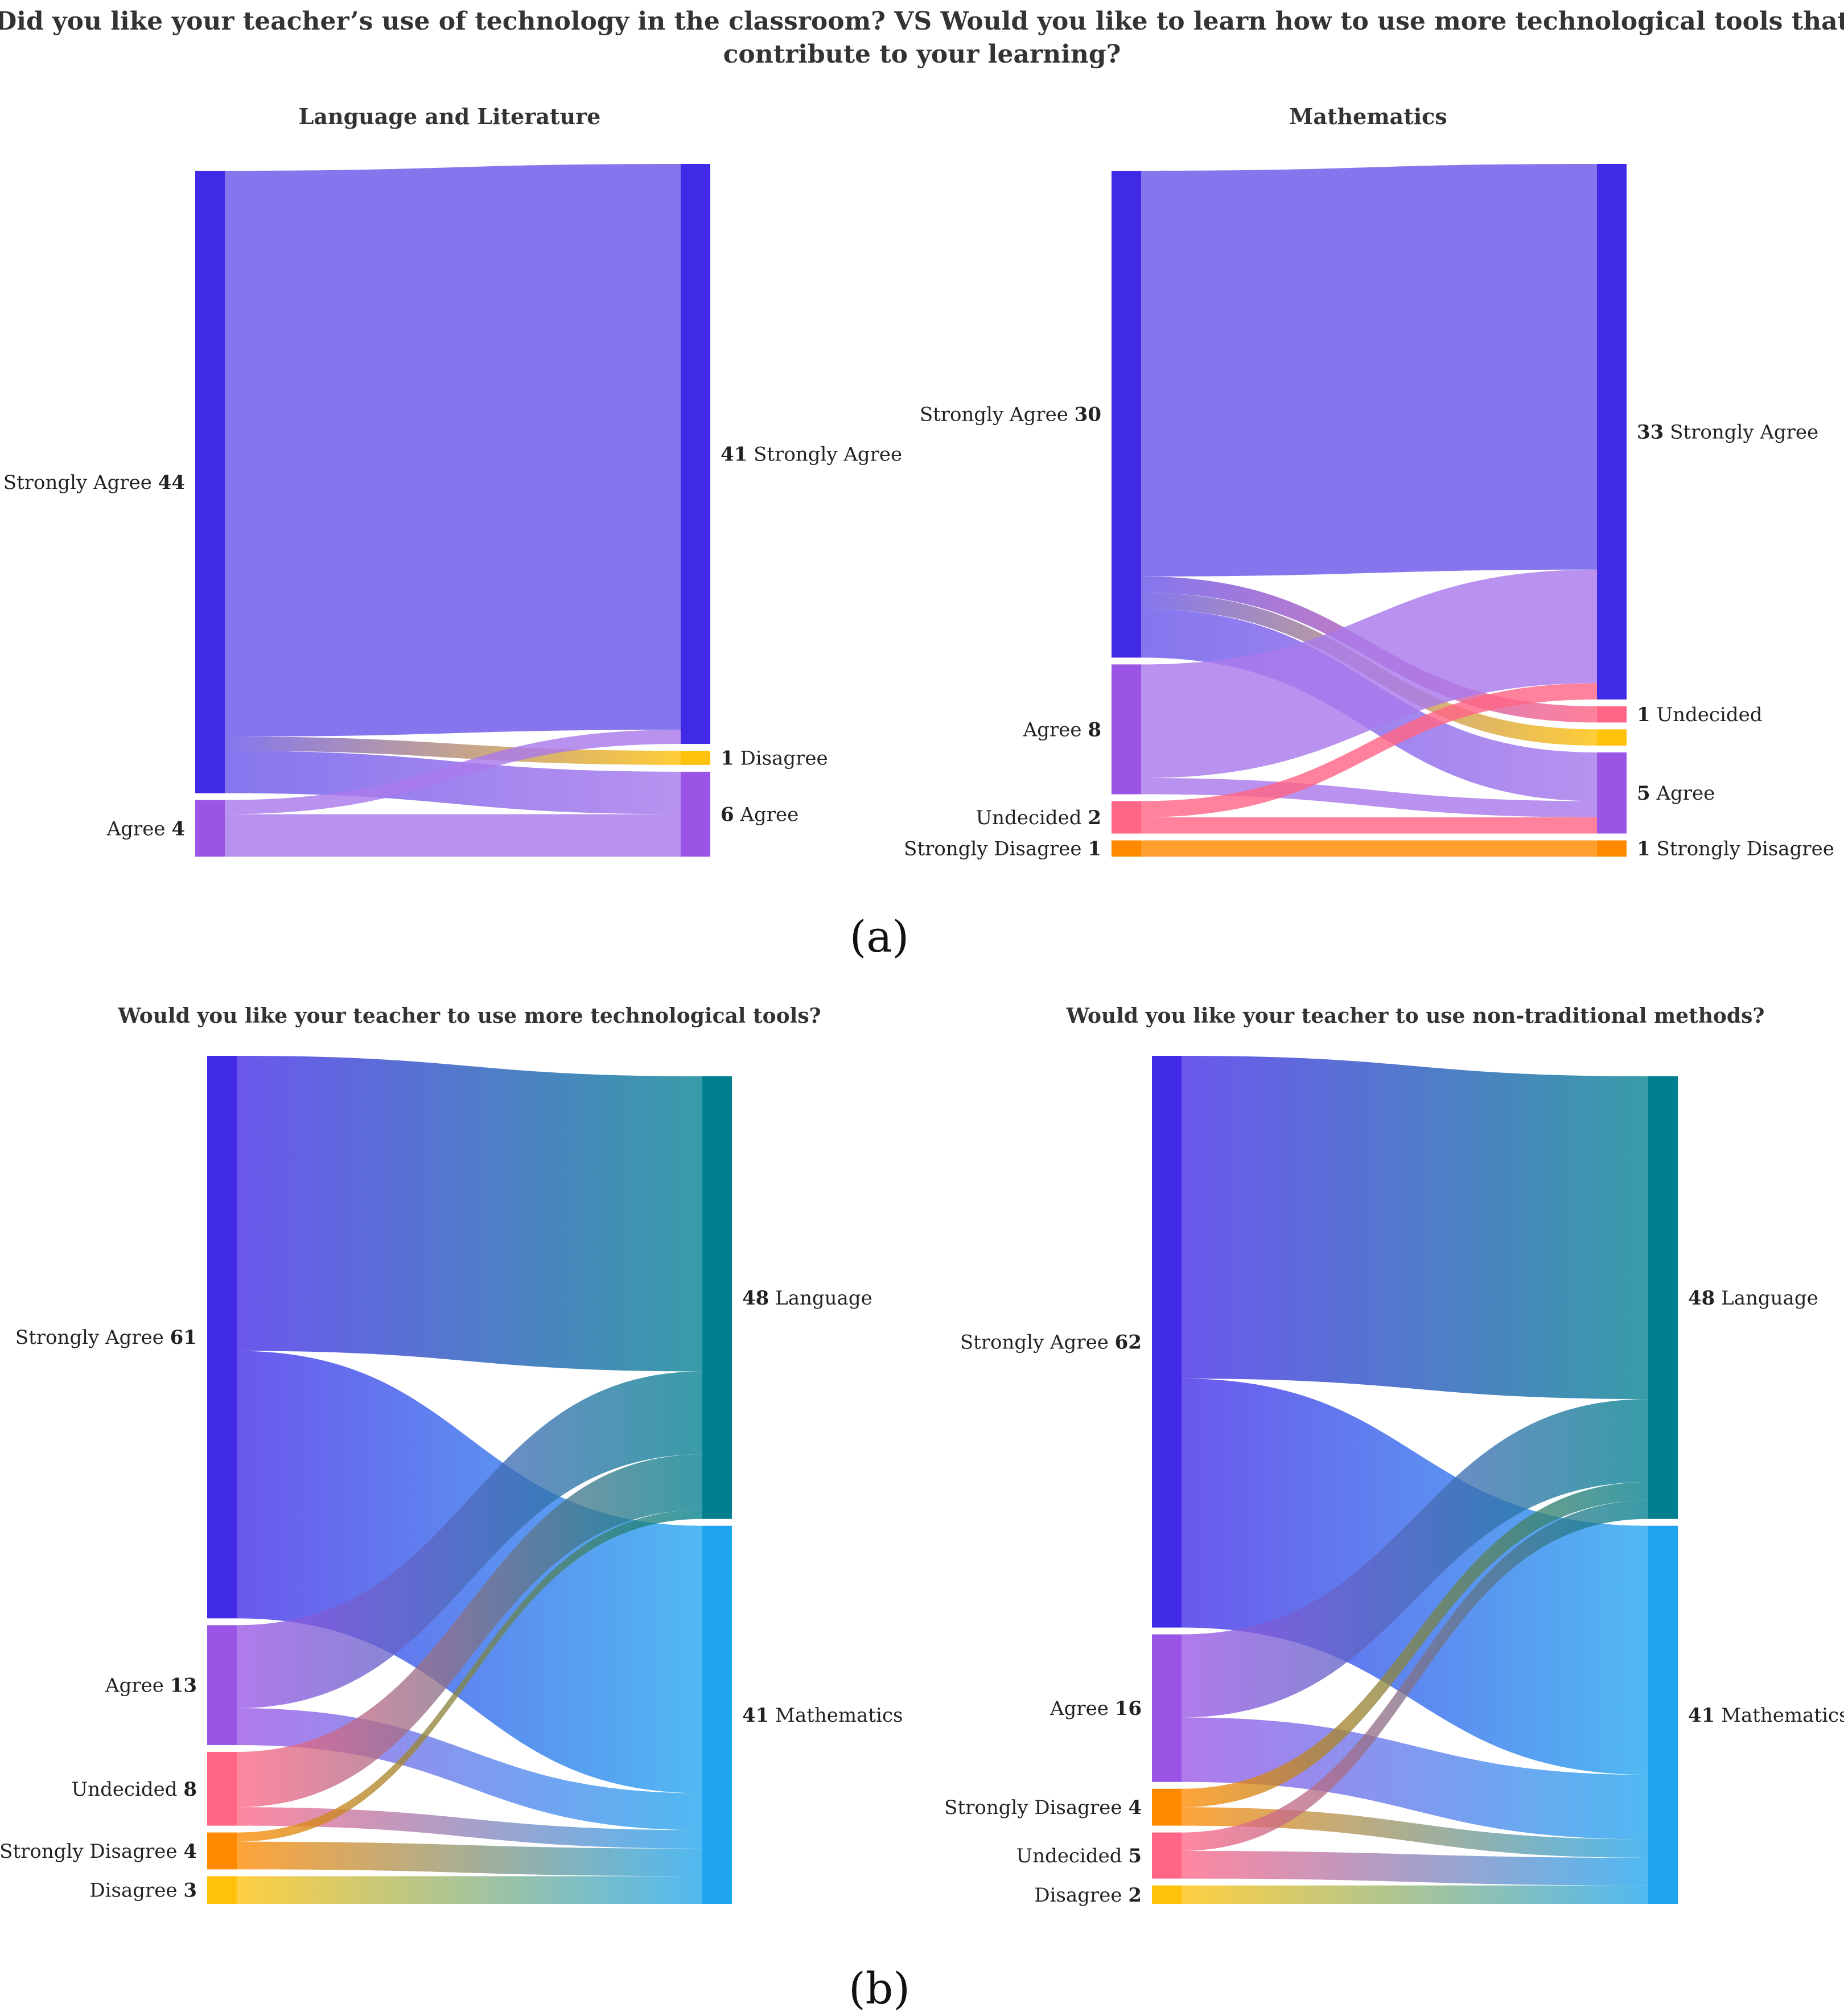 The width and height of the screenshot is (1844, 2016). I want to click on left-label-strongly-agree: Strongly Agree 61, so click(106, 1337).